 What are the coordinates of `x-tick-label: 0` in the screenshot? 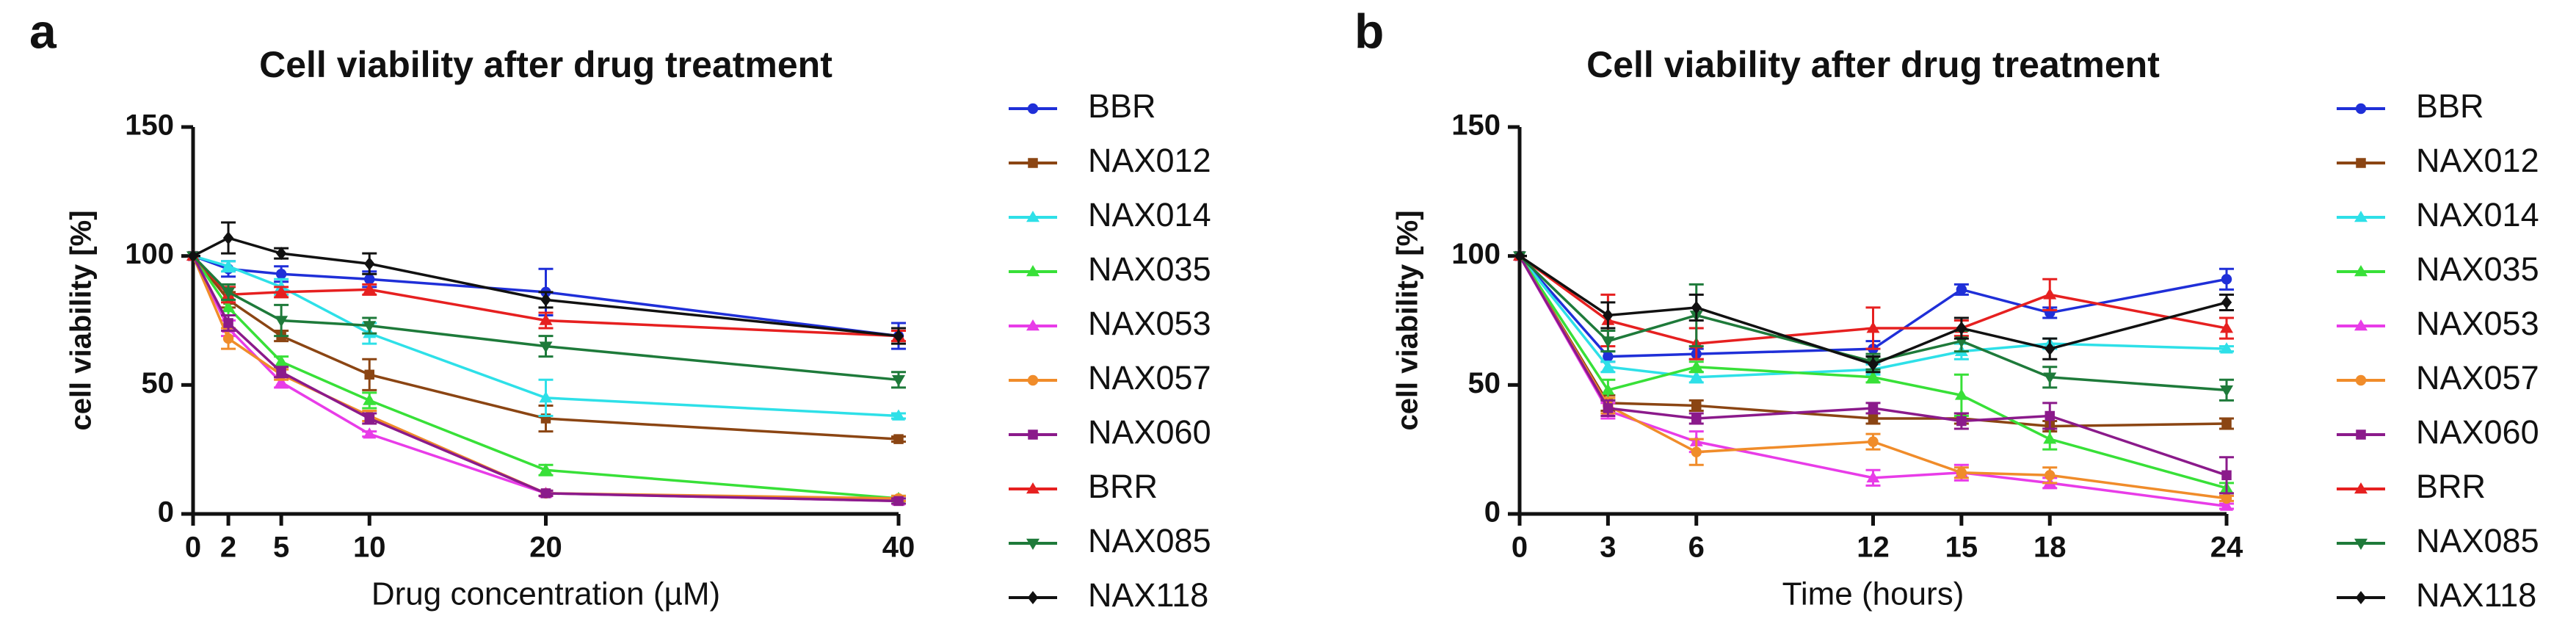 It's located at (193, 548).